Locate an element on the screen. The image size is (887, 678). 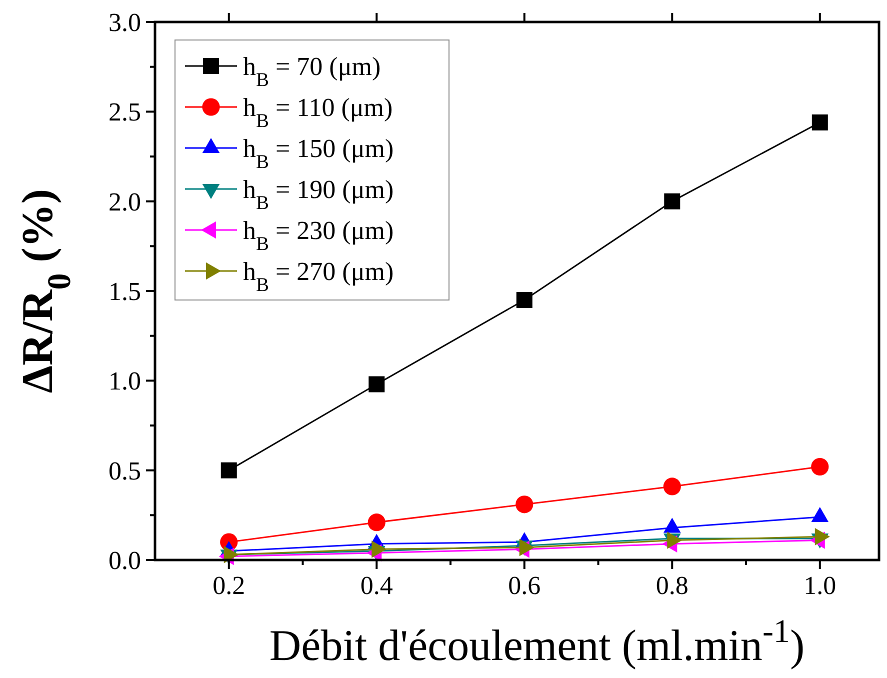
legend-label: h$_{B}$ = 70 (μm) is located at coordinates (312, 71).